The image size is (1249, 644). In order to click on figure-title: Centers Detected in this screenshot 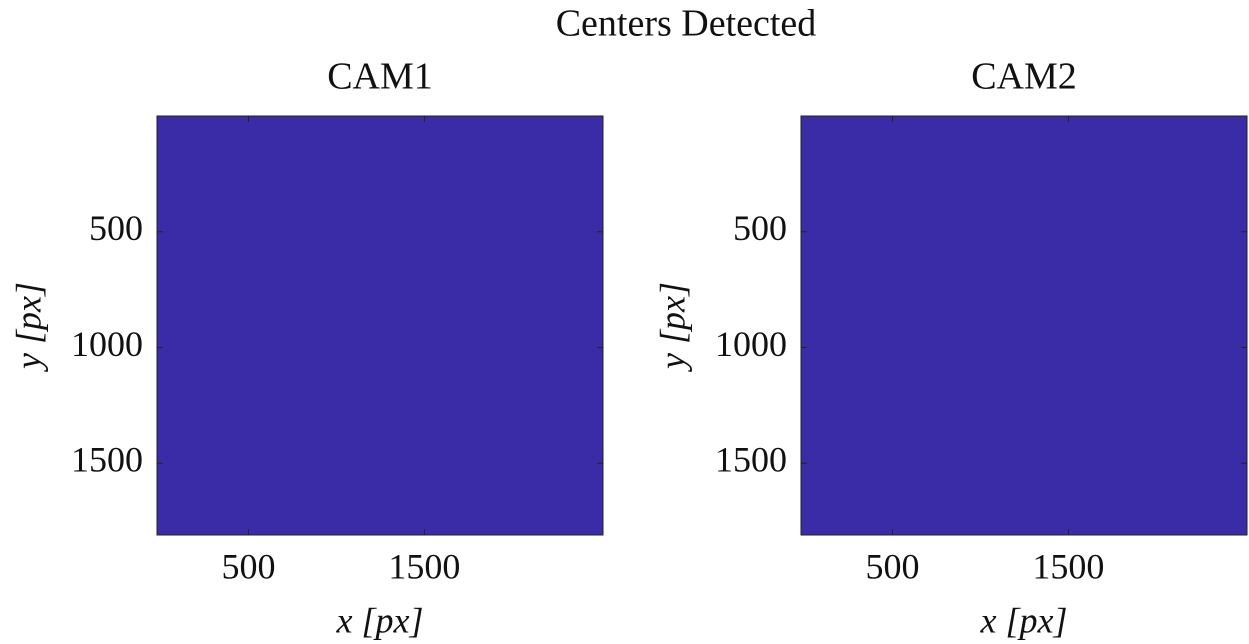, I will do `click(686, 24)`.